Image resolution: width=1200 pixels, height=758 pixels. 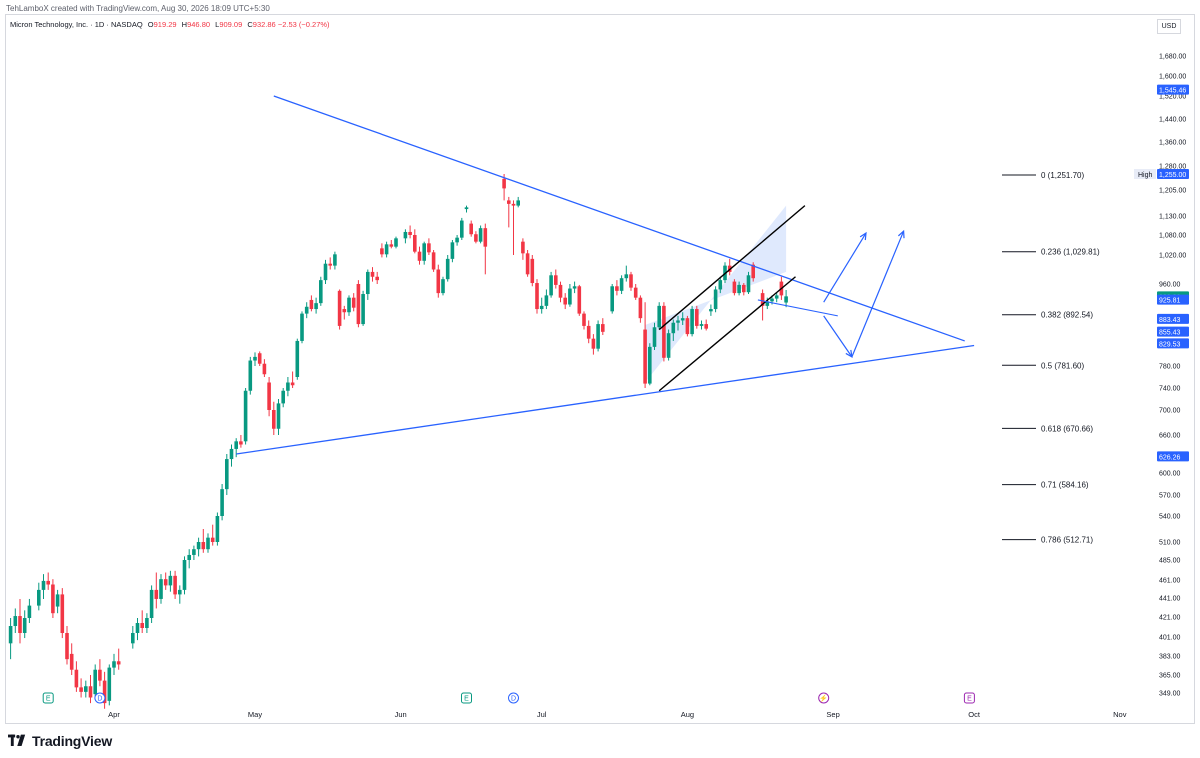 What do you see at coordinates (99, 699) in the screenshot?
I see `event-marker-label: D` at bounding box center [99, 699].